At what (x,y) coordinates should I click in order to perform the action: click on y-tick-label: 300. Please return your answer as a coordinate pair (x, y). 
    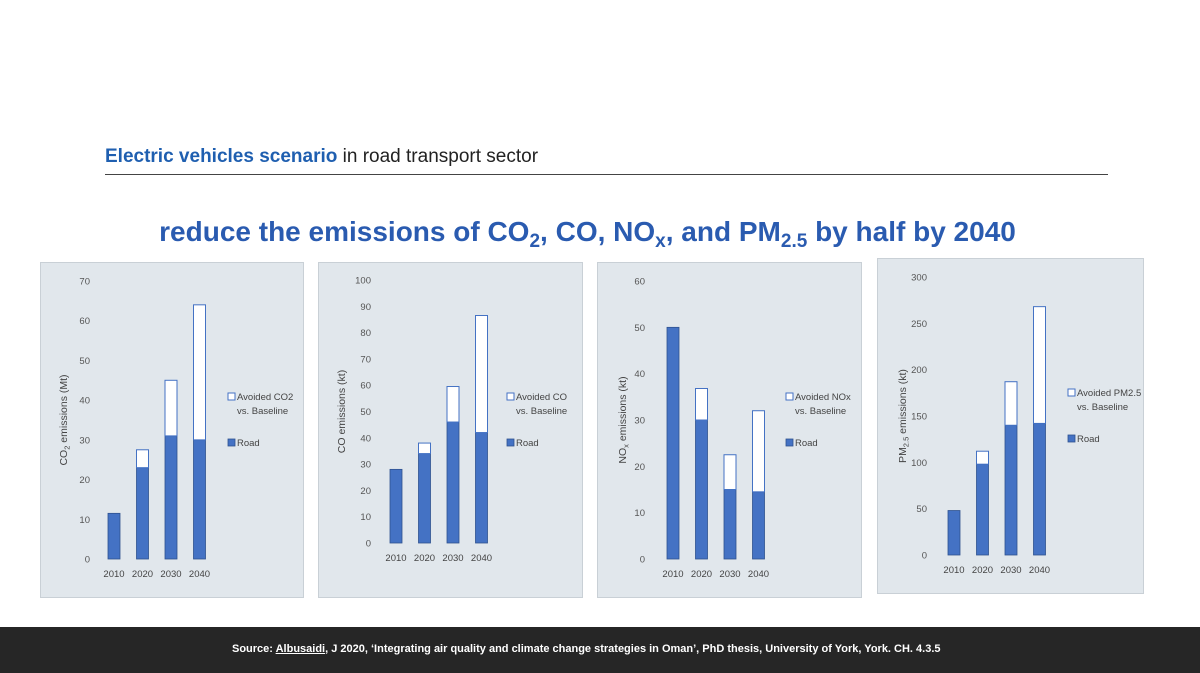
    Looking at the image, I should click on (919, 278).